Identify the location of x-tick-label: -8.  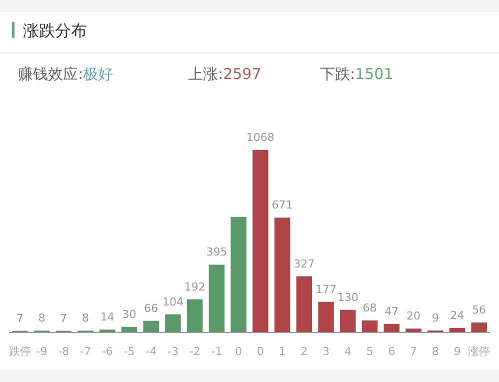
(64, 351).